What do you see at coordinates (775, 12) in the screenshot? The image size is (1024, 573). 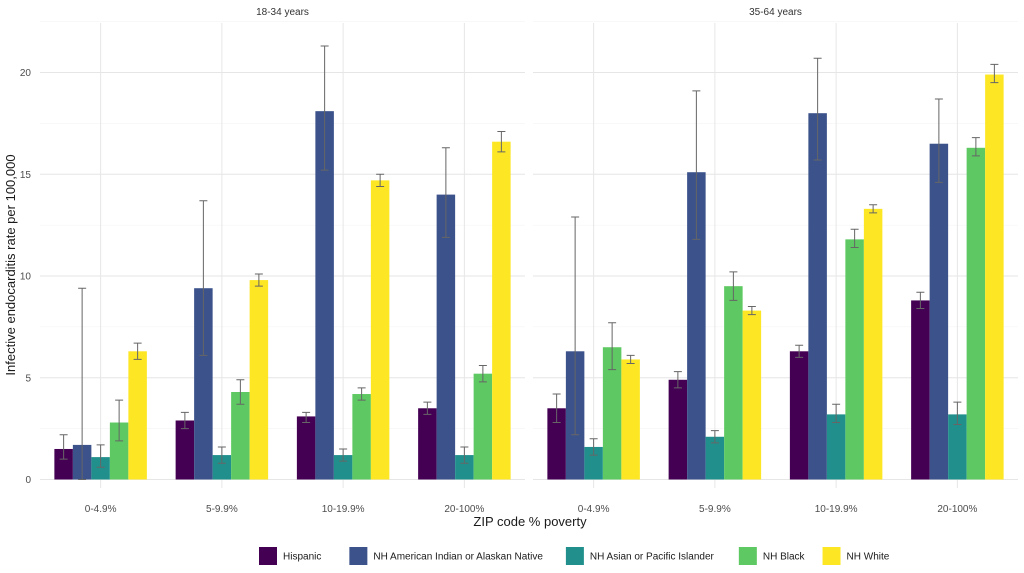 I see `panel-title: 35-64 years` at bounding box center [775, 12].